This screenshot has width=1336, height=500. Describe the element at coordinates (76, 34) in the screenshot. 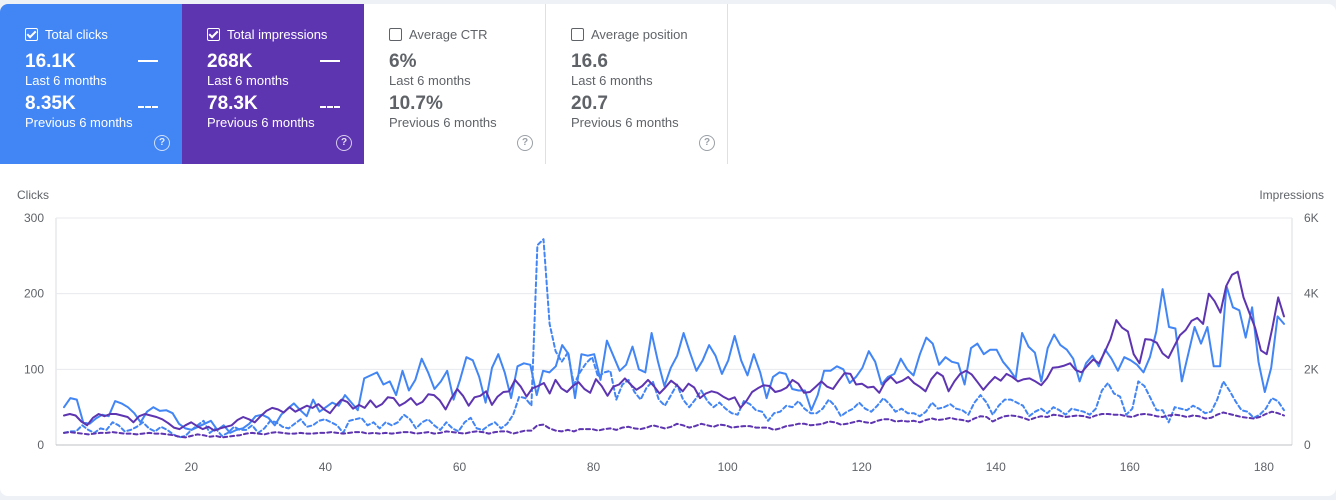

I see `card-title: Total clicks` at that location.